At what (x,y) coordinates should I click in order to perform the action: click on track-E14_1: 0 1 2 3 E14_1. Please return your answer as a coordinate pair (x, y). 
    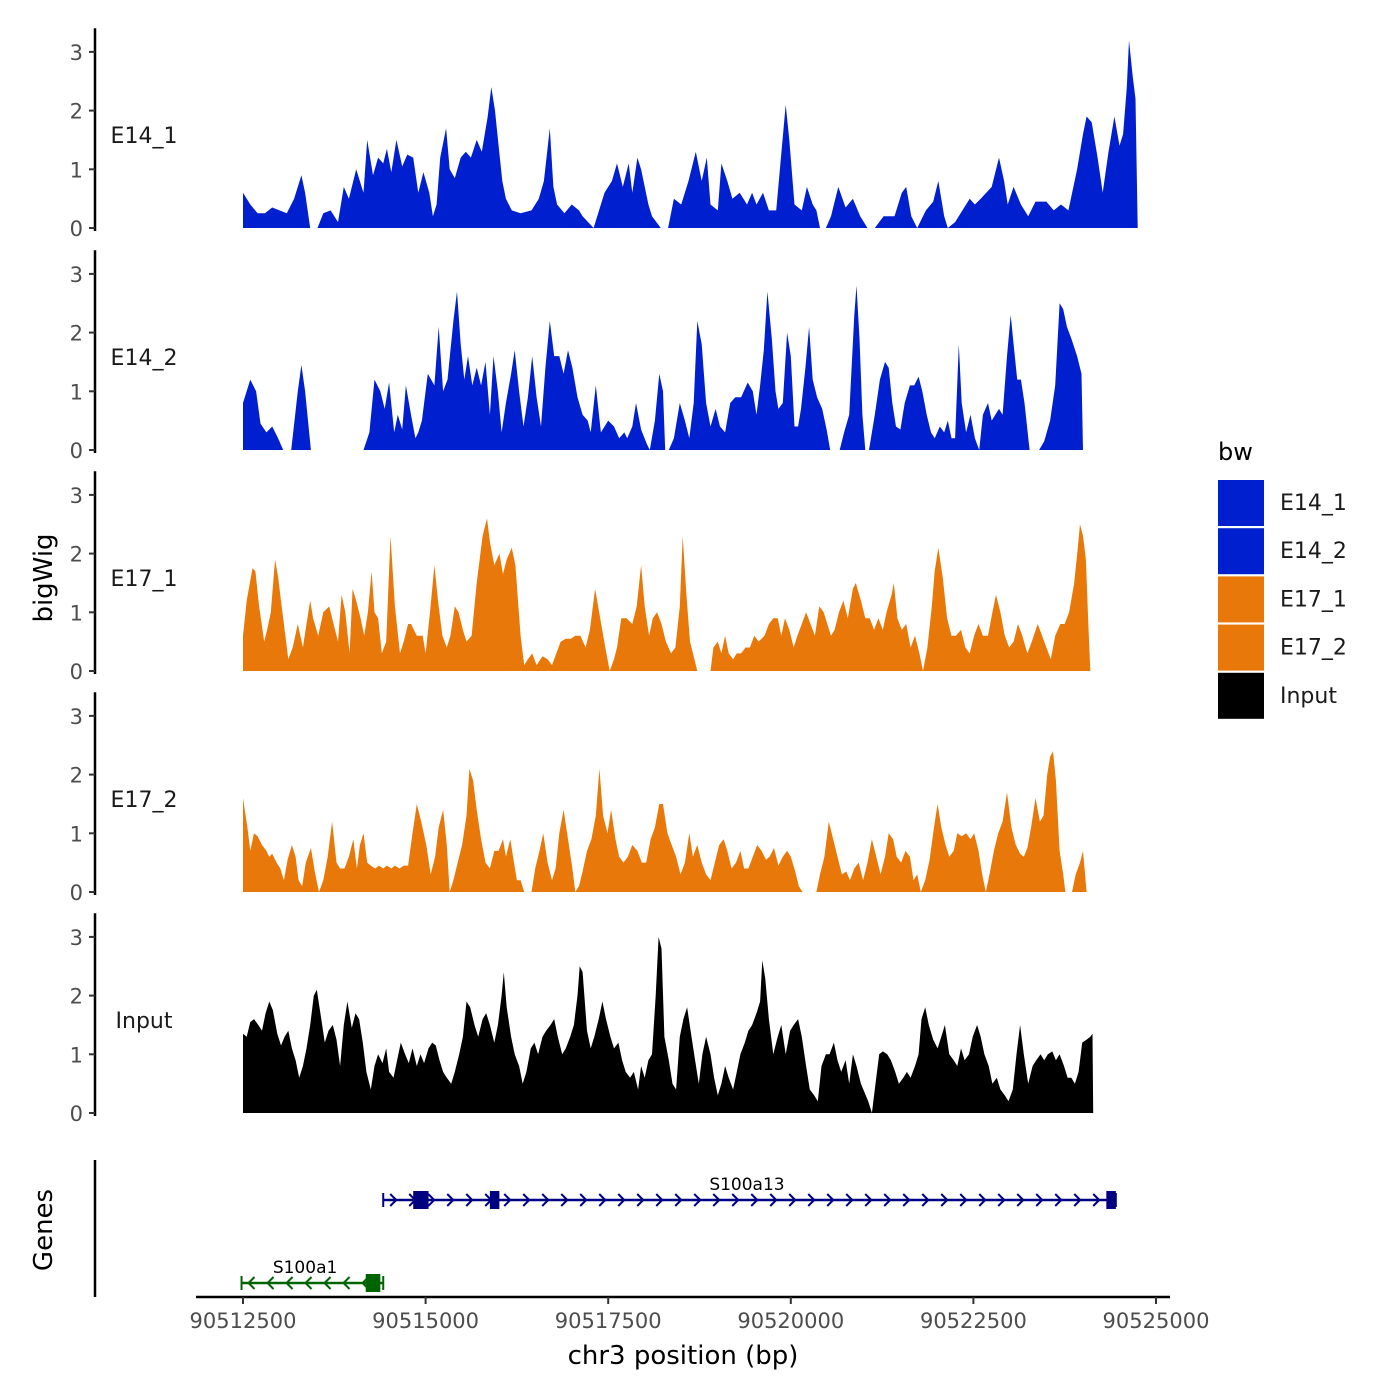
    Looking at the image, I should click on (604, 134).